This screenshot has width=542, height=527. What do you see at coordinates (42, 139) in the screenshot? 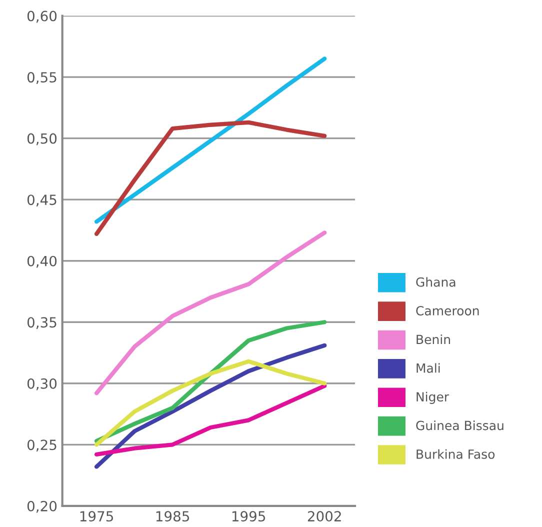
I see `y-tick-label: 0,50` at bounding box center [42, 139].